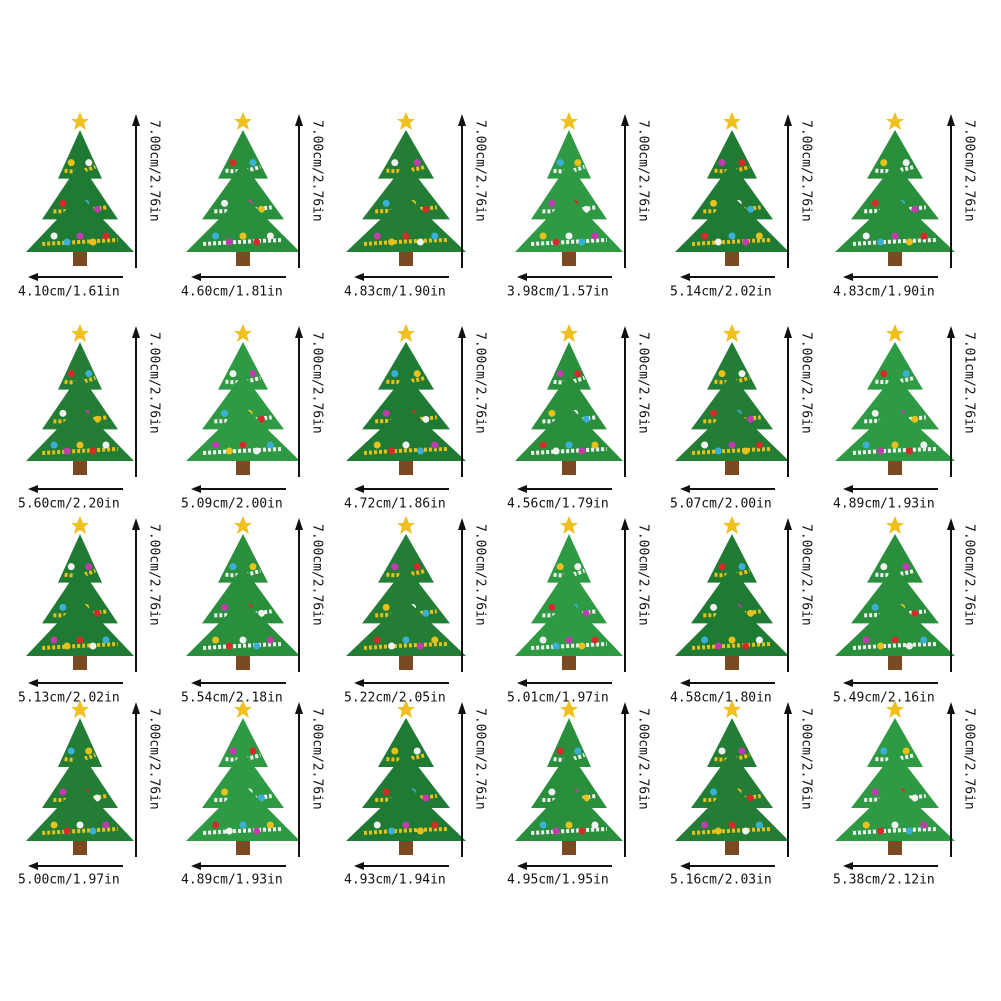  Describe the element at coordinates (905, 418) in the screenshot. I see `tree-cell: 4.89cm/1.93in 7.01cm/2.76in` at that location.